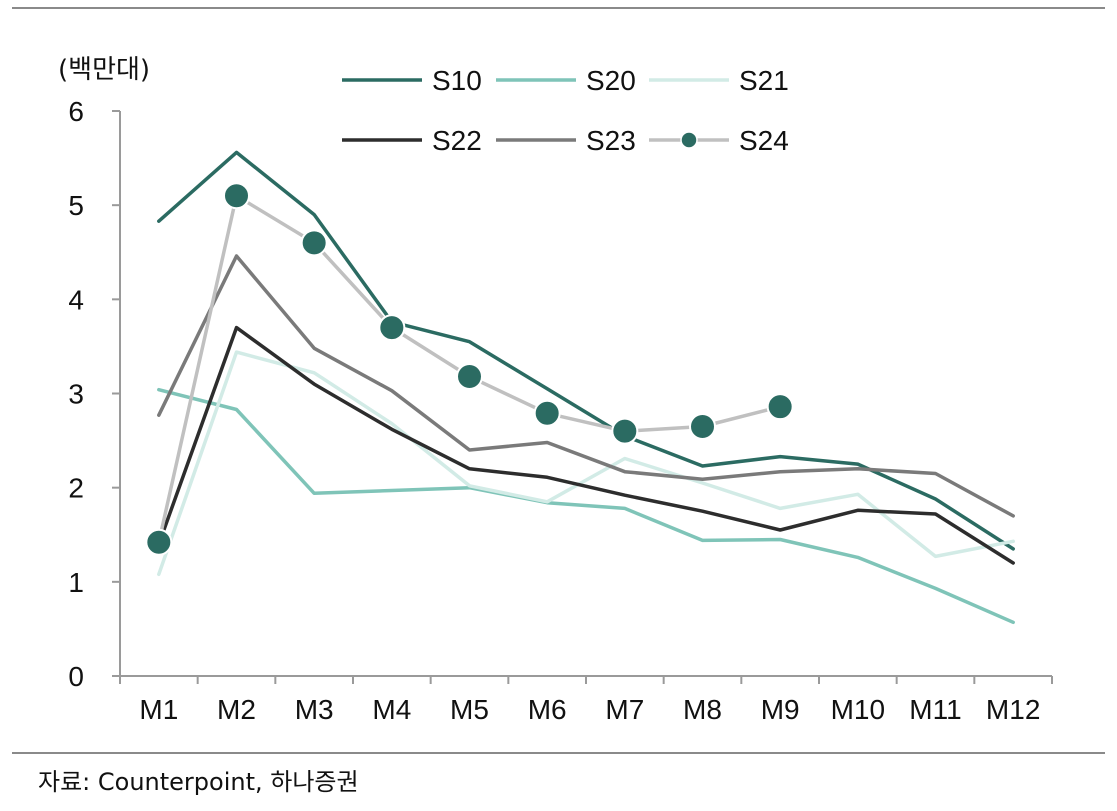 Image resolution: width=1117 pixels, height=811 pixels. Describe the element at coordinates (611, 80) in the screenshot. I see `legend-label: S20` at that location.